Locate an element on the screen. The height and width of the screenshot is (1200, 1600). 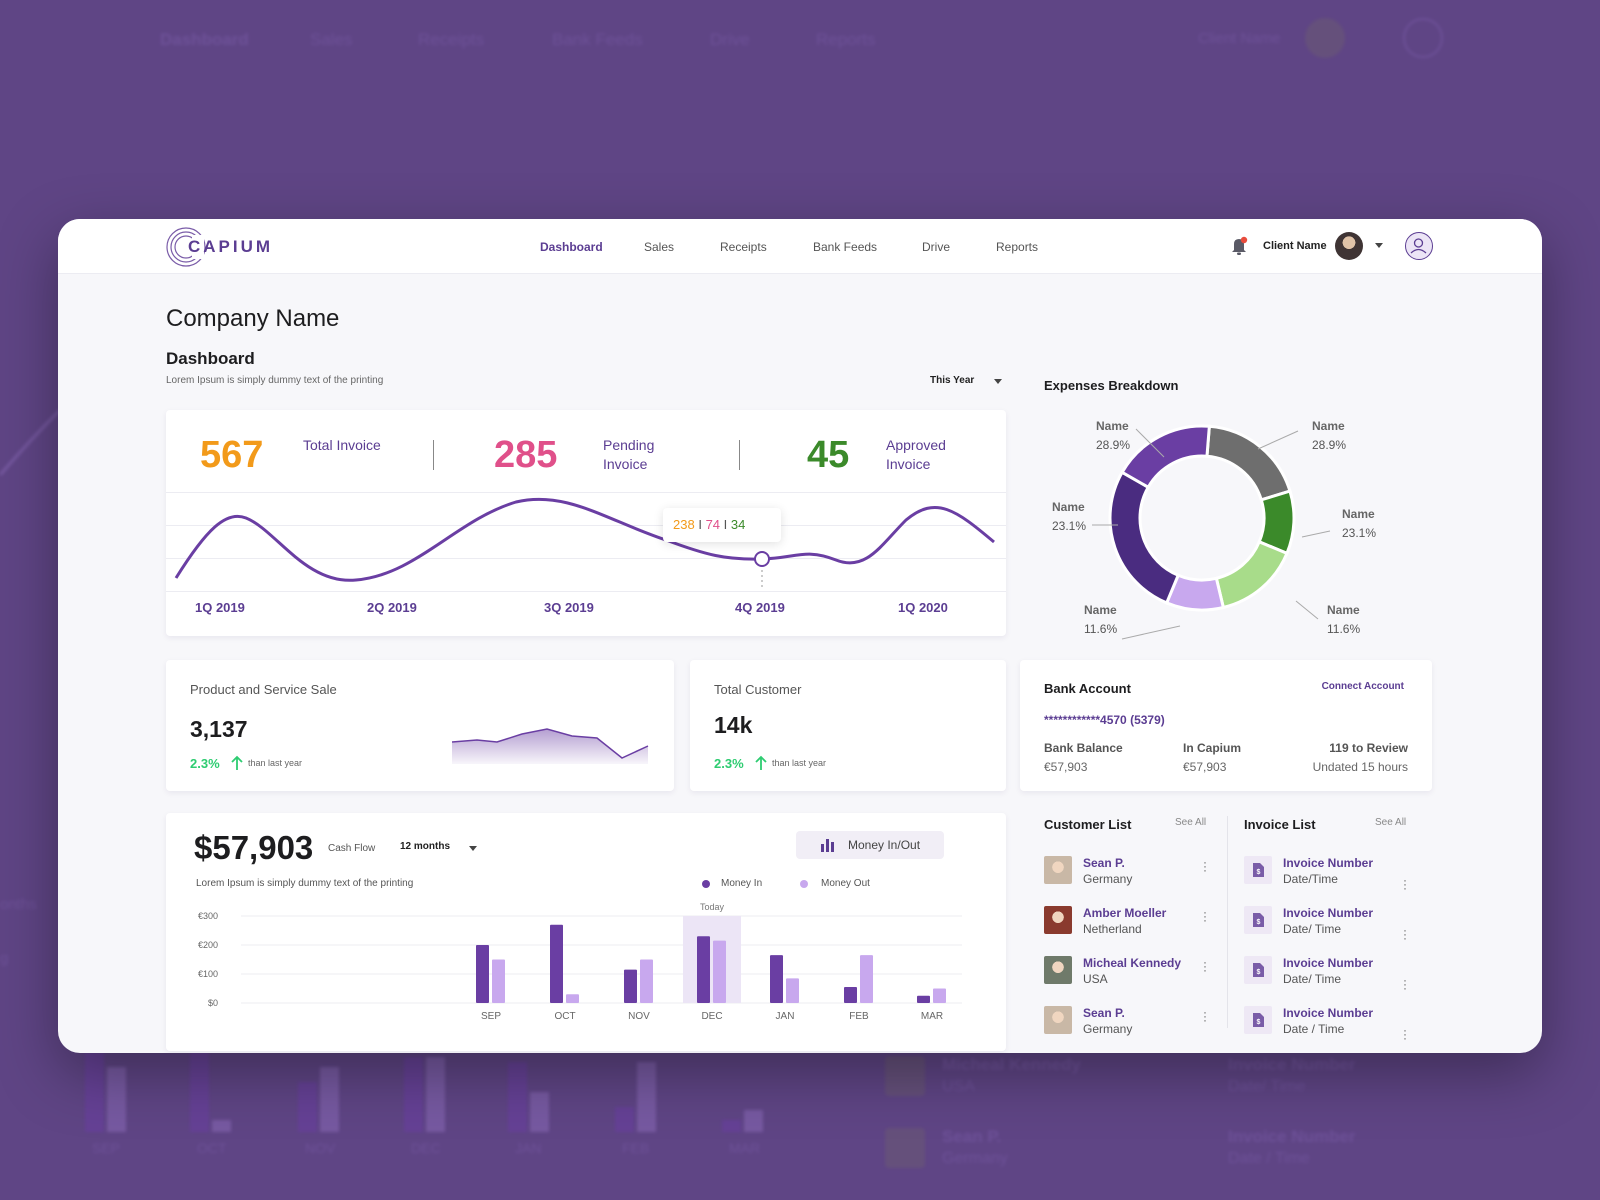
tooltip-value: 34 is located at coordinates (738, 524).